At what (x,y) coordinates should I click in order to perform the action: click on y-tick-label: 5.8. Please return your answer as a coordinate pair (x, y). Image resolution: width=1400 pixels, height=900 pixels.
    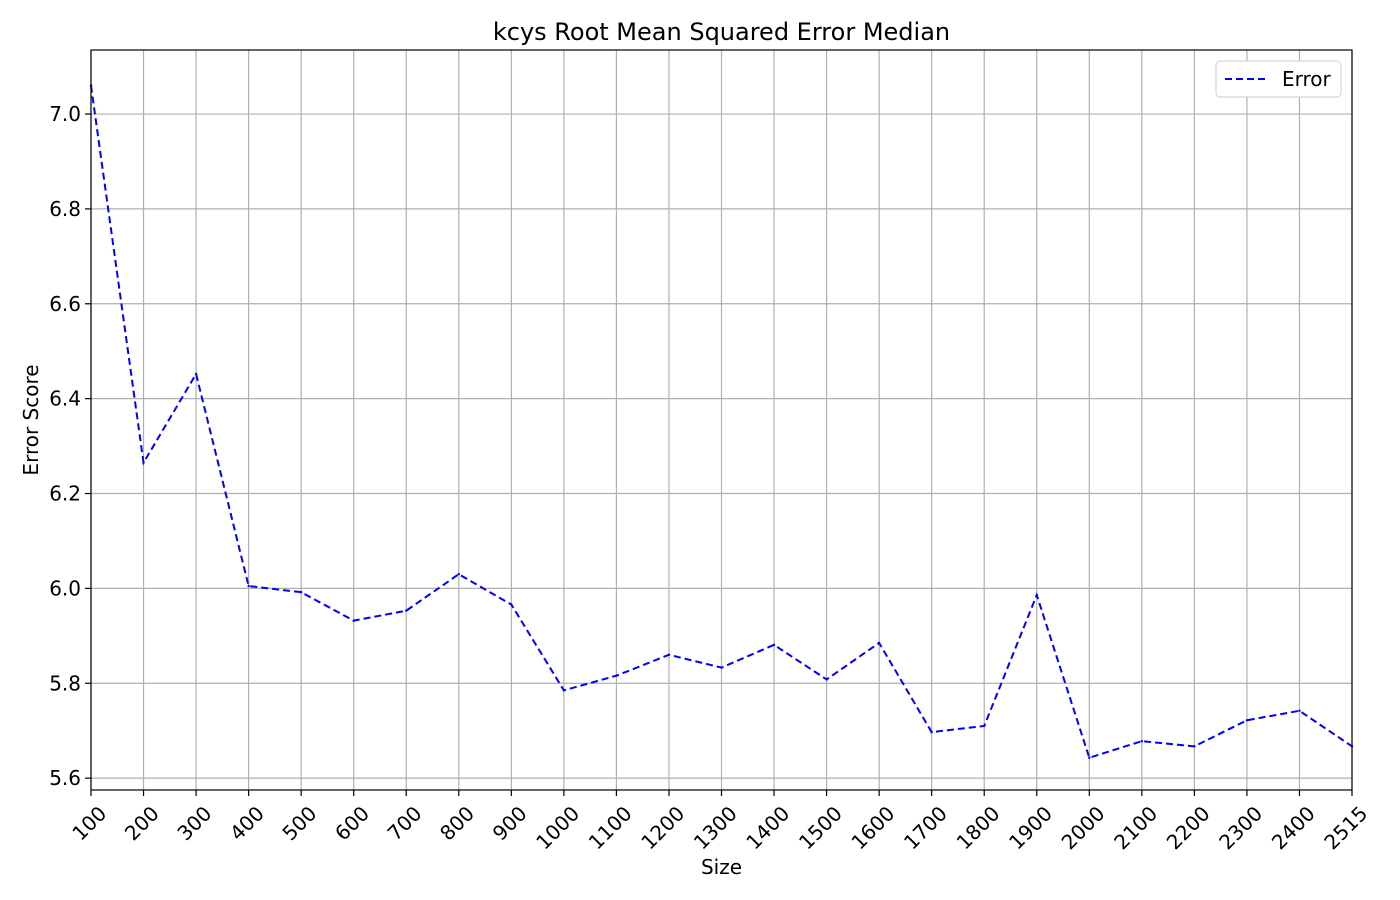
    Looking at the image, I should click on (65, 683).